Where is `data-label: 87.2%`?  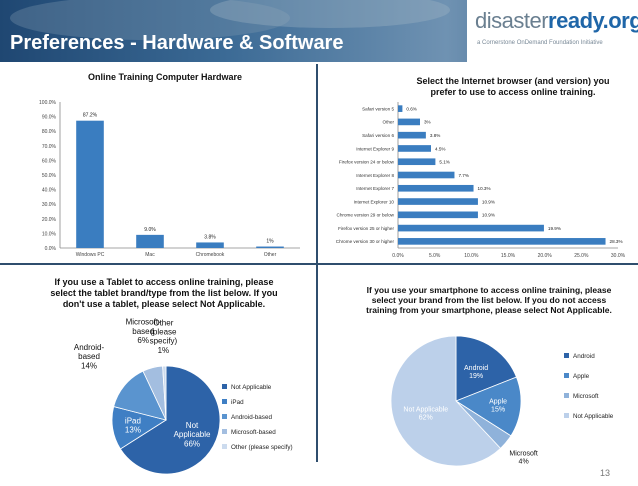 data-label: 87.2% is located at coordinates (90, 116).